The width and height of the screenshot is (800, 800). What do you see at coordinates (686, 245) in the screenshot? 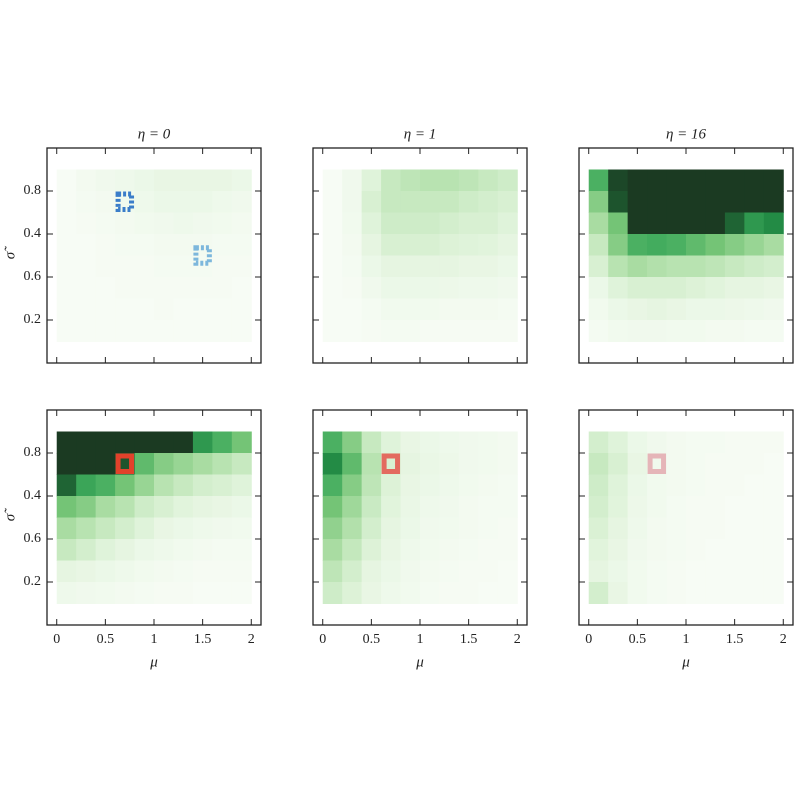
I see `panel: η = 16` at bounding box center [686, 245].